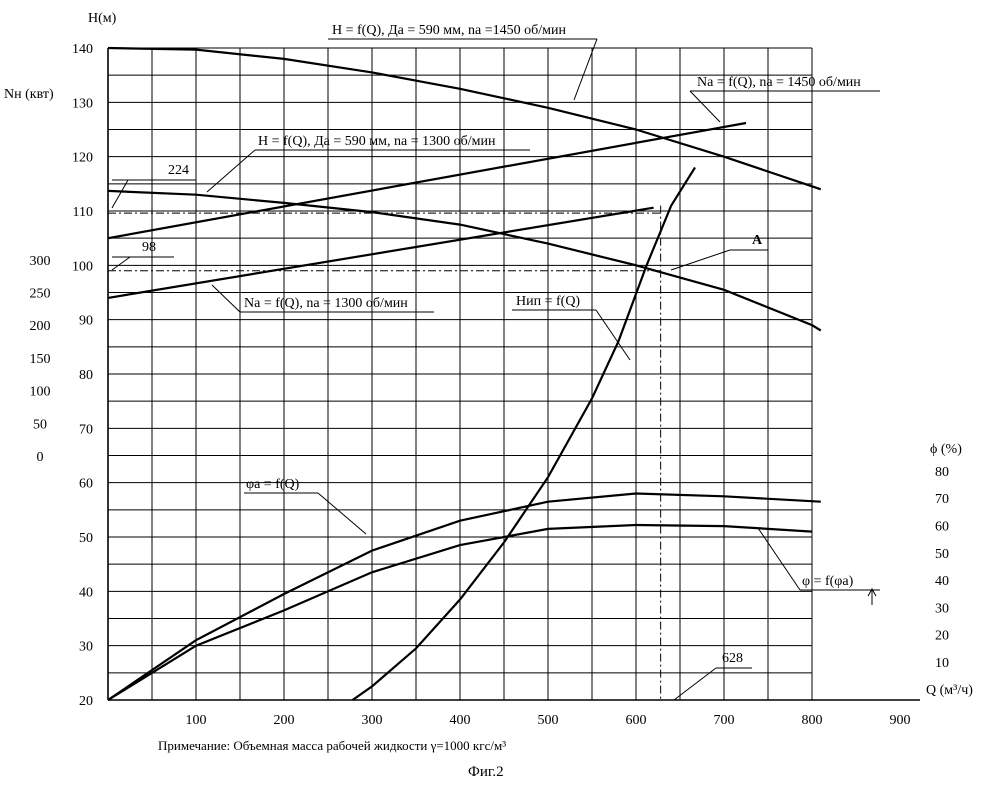 This screenshot has height=789, width=1000. Describe the element at coordinates (102, 18) in the screenshot. I see `h-axis-title: Н(м)` at that location.